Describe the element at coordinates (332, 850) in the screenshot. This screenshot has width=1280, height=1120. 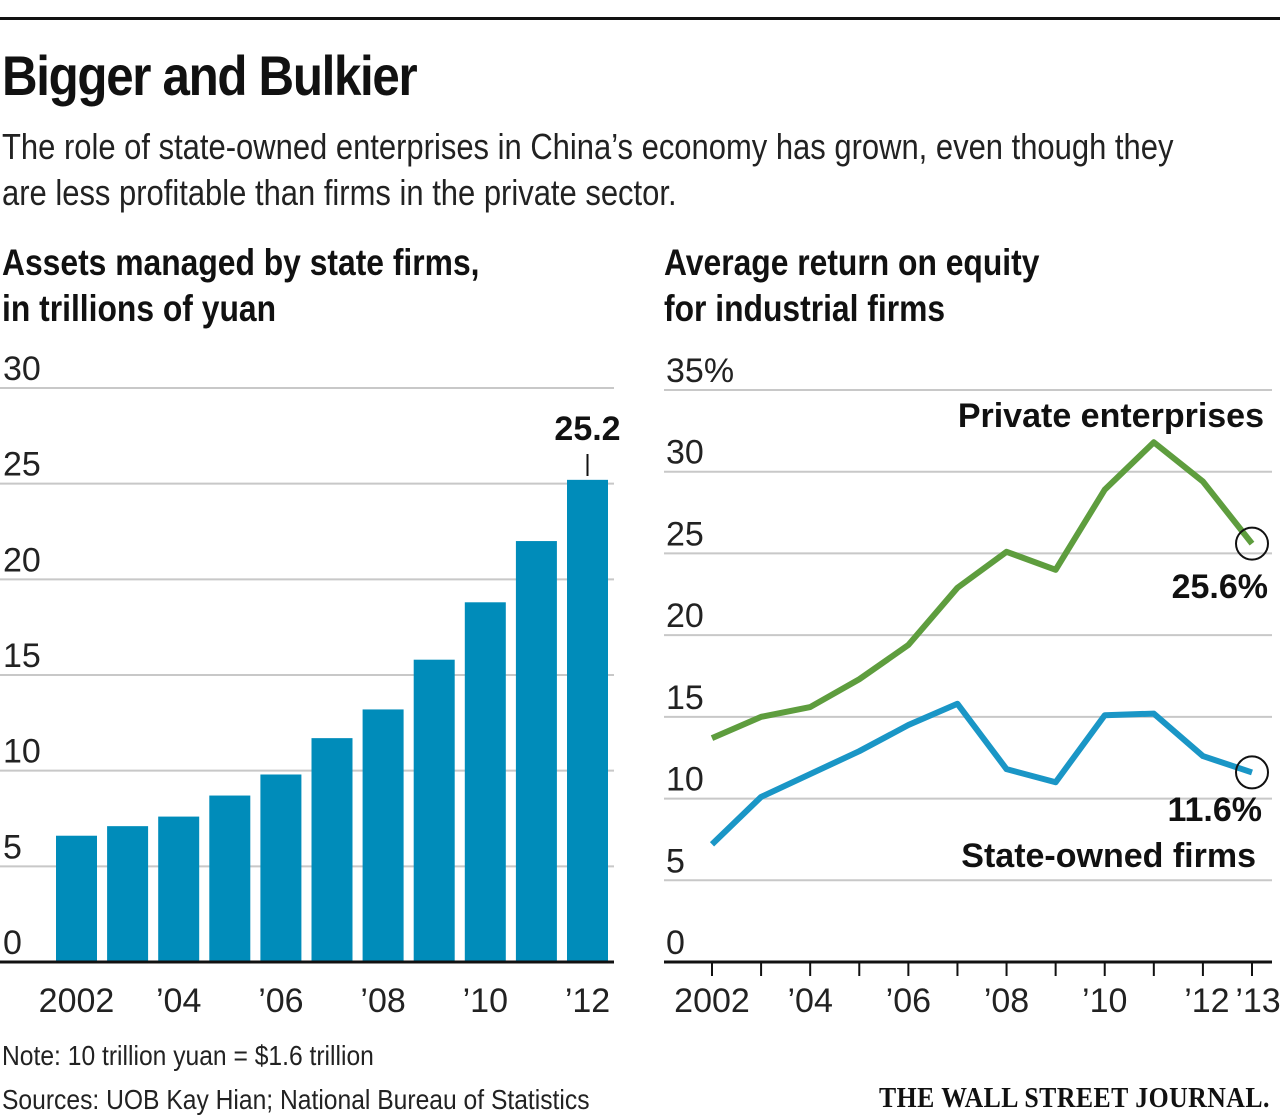
I see `bar-2007` at that location.